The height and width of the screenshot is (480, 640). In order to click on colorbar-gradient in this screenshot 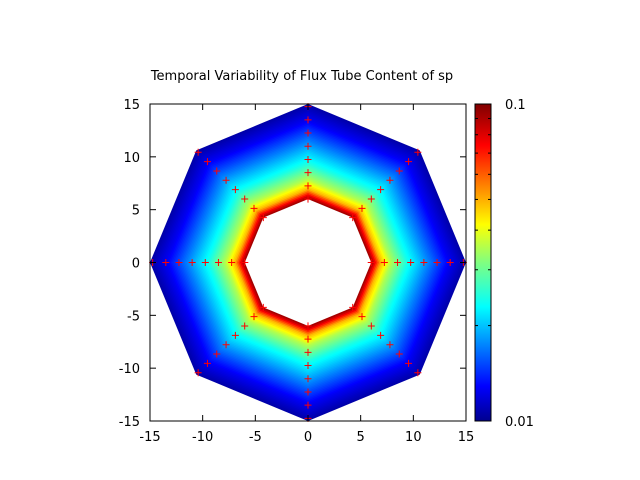, I will do `click(483, 262)`.